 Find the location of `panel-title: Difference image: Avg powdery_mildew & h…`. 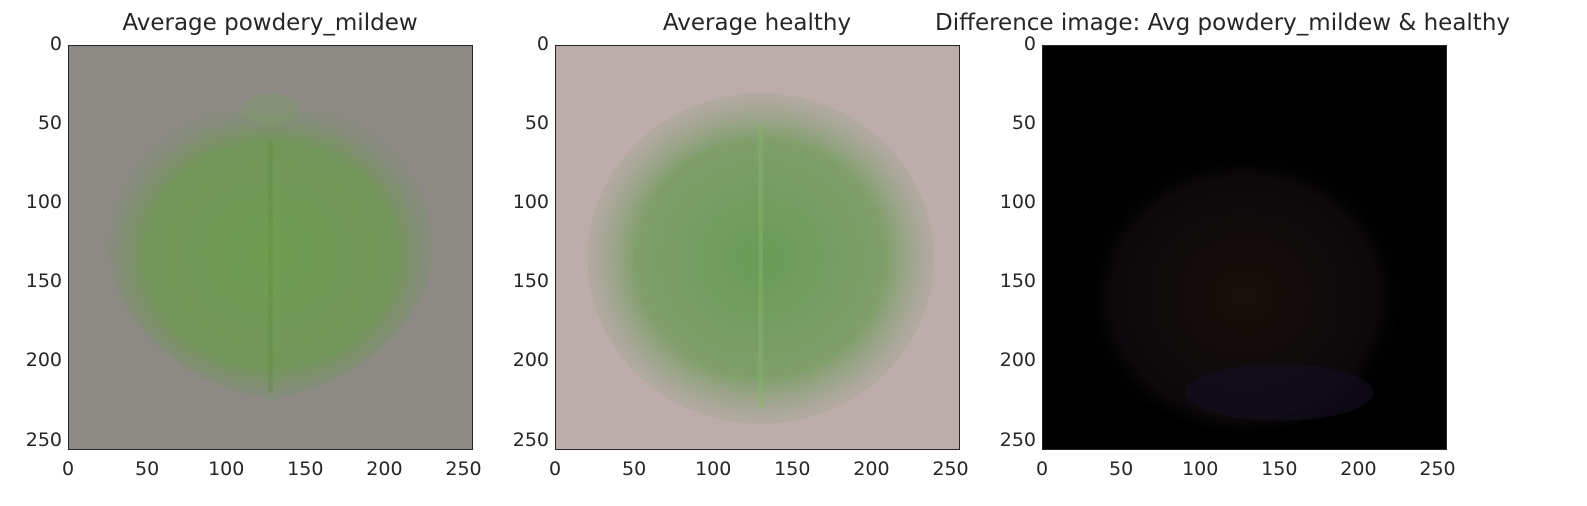

panel-title: Difference image: Avg powdery_mildew & h… is located at coordinates (1223, 23).